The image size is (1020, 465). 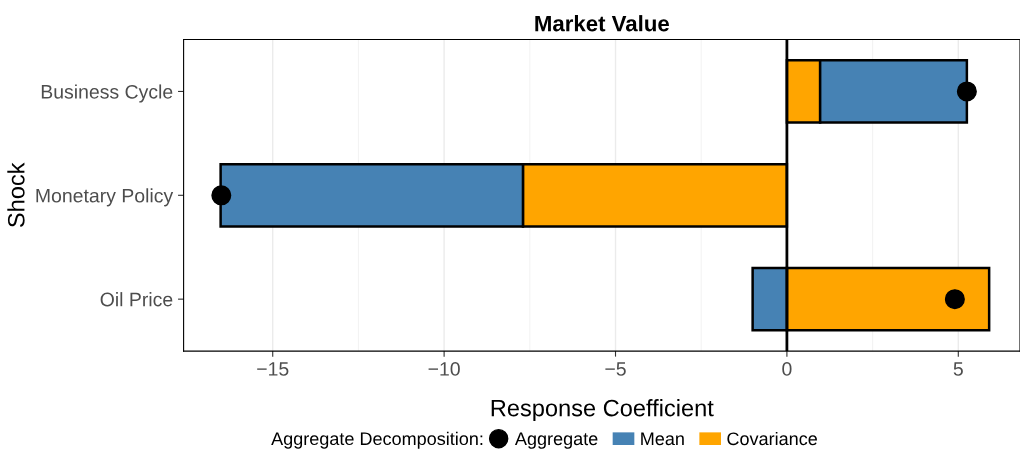 I want to click on legend-label: Mean, so click(x=662, y=439).